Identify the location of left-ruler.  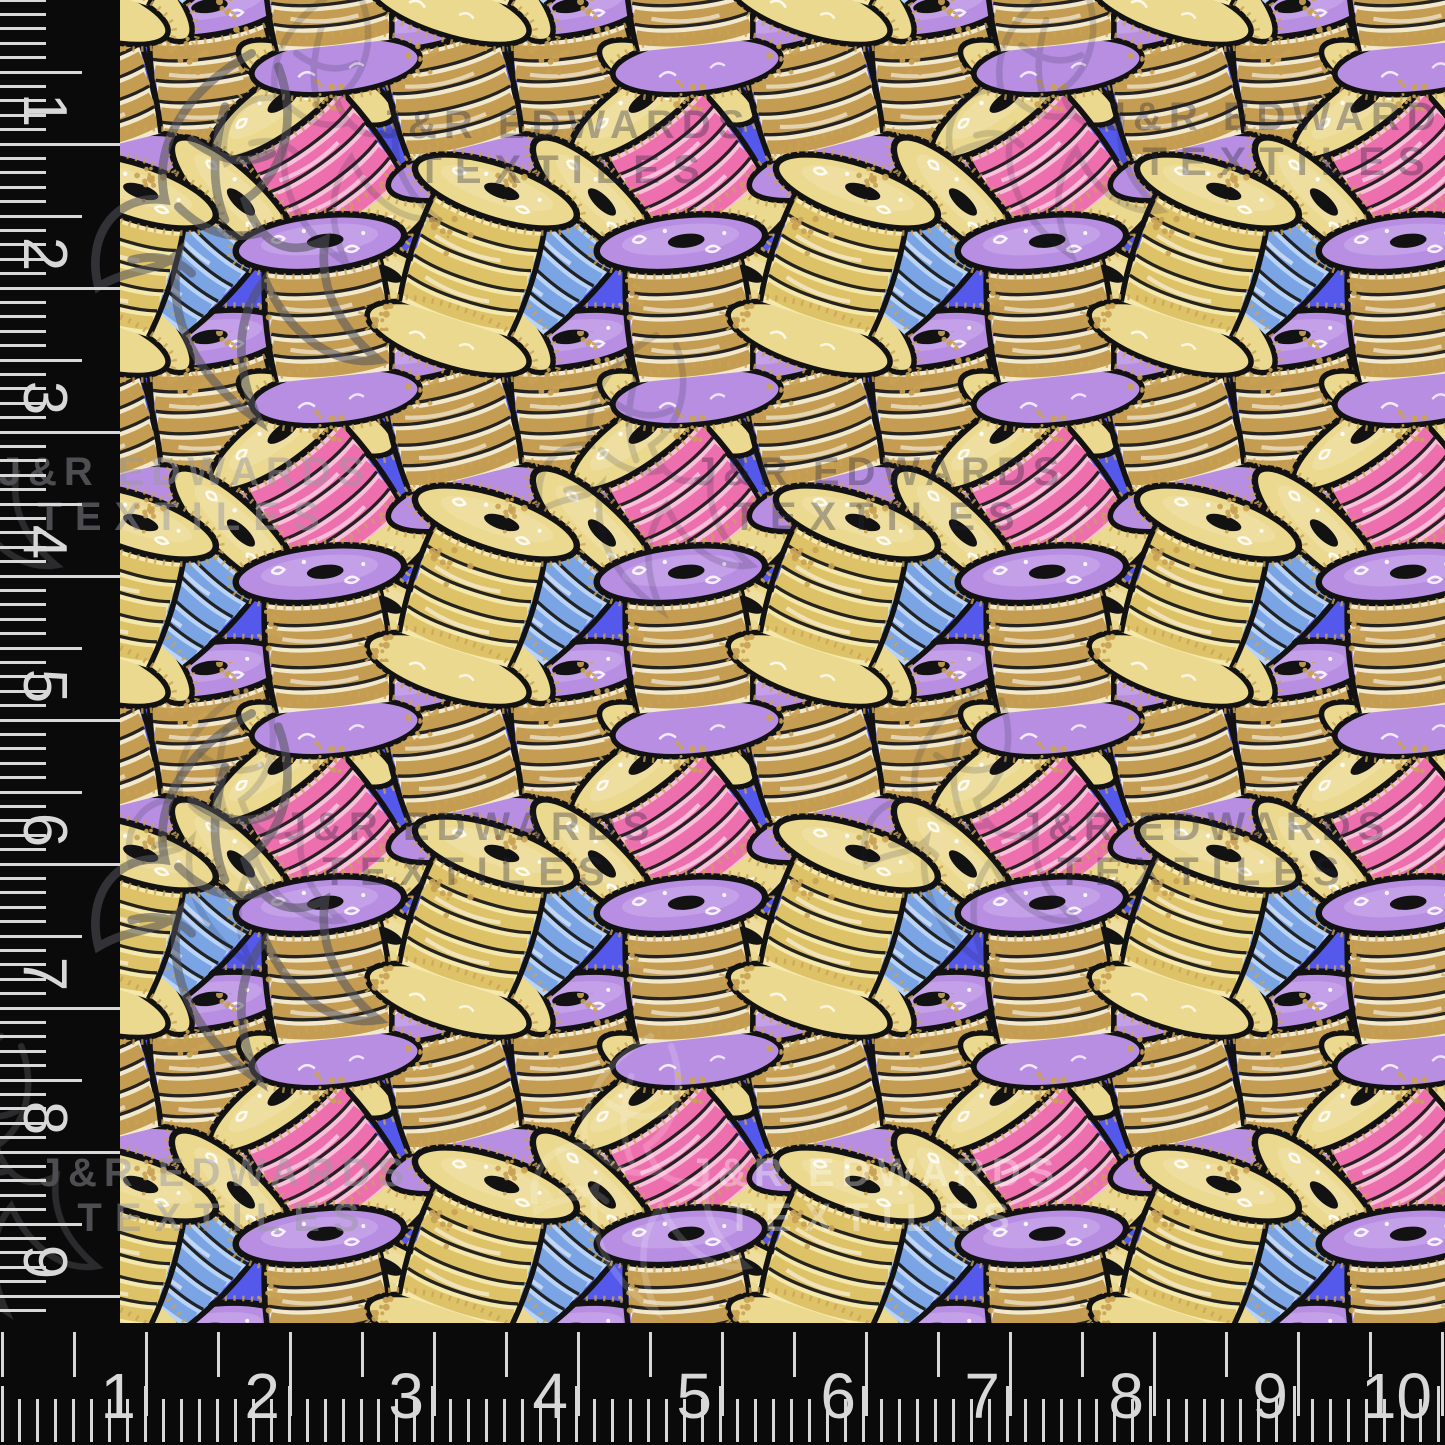
(60, 722).